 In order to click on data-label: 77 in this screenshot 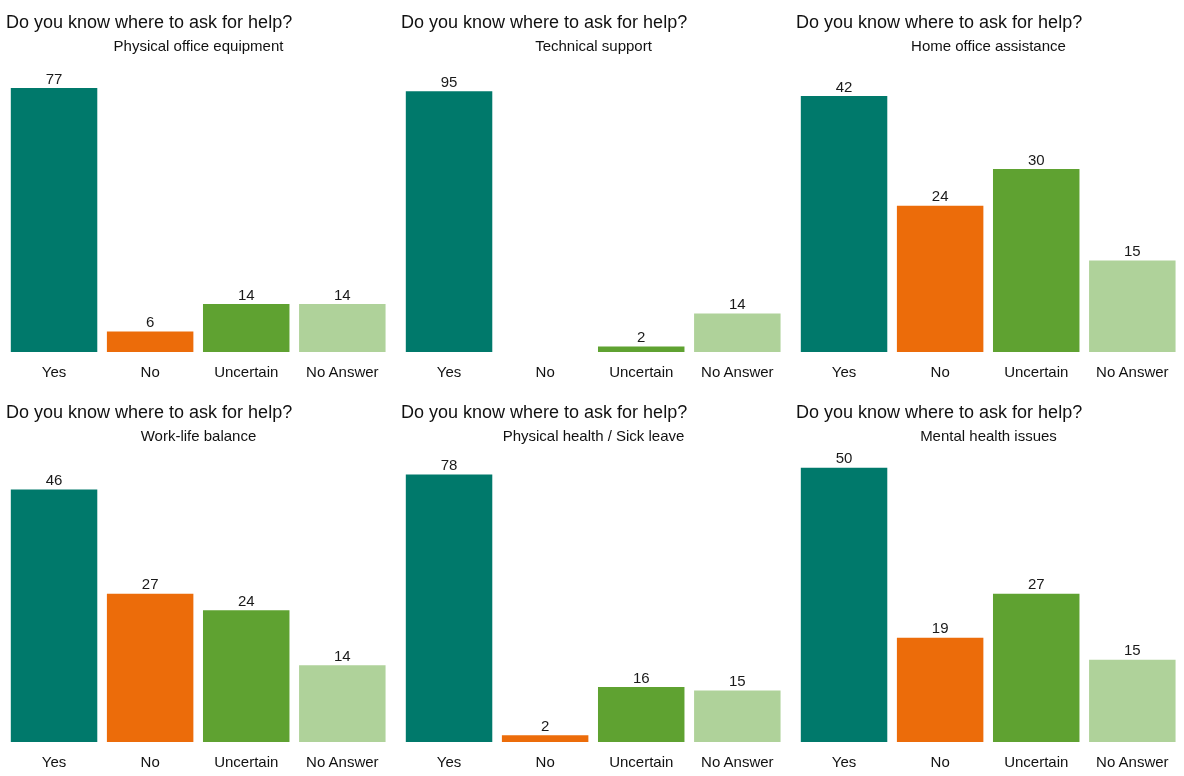, I will do `click(54, 78)`.